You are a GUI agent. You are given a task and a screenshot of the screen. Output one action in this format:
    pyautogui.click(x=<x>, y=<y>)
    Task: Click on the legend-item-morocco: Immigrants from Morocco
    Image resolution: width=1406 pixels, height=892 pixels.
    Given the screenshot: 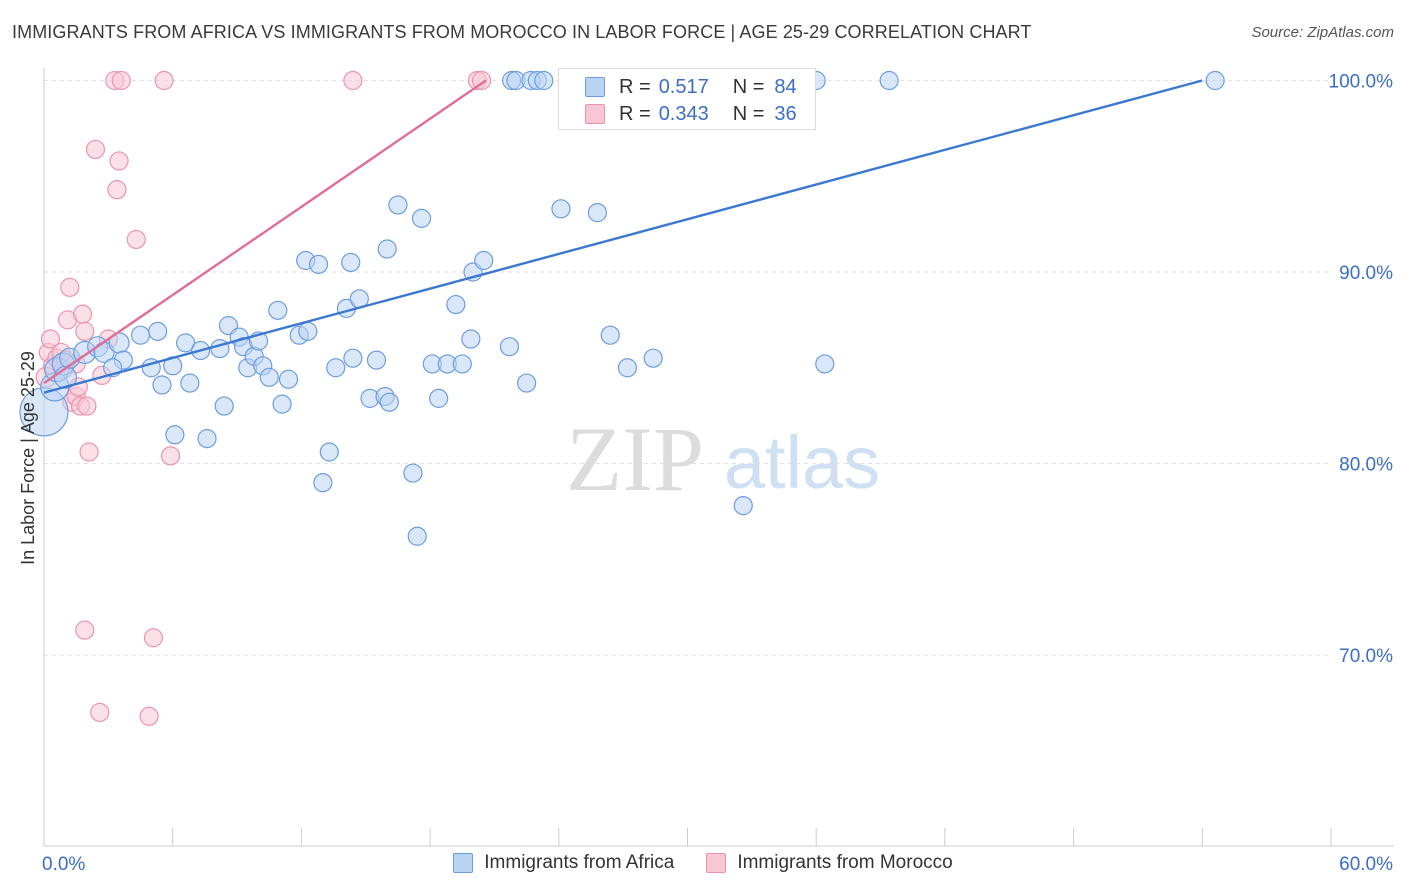 What is the action you would take?
    pyautogui.click(x=829, y=863)
    